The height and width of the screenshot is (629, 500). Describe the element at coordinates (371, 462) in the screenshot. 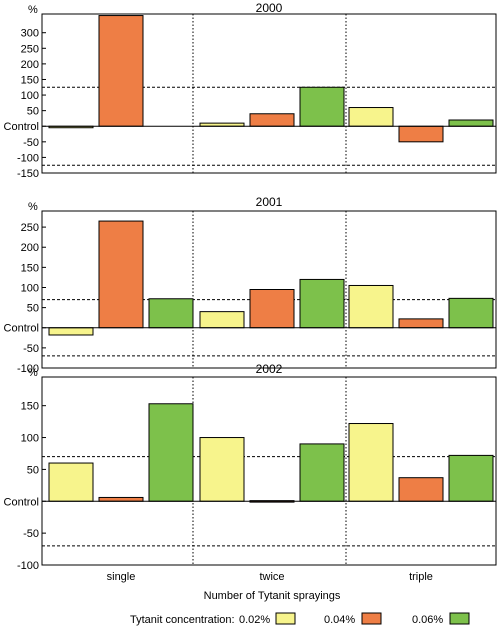

I see `bar-2002-triple-0.02%` at that location.